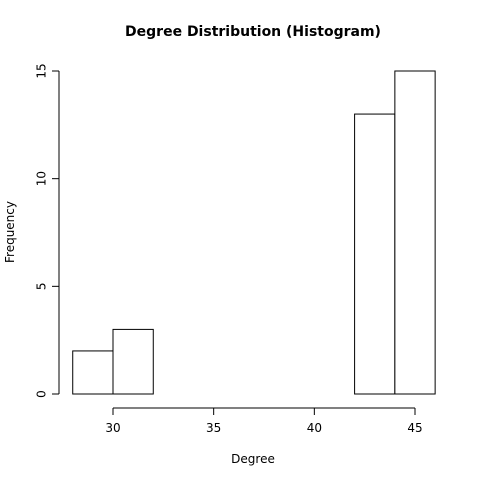  I want to click on y-tick-label: 15, so click(42, 70).